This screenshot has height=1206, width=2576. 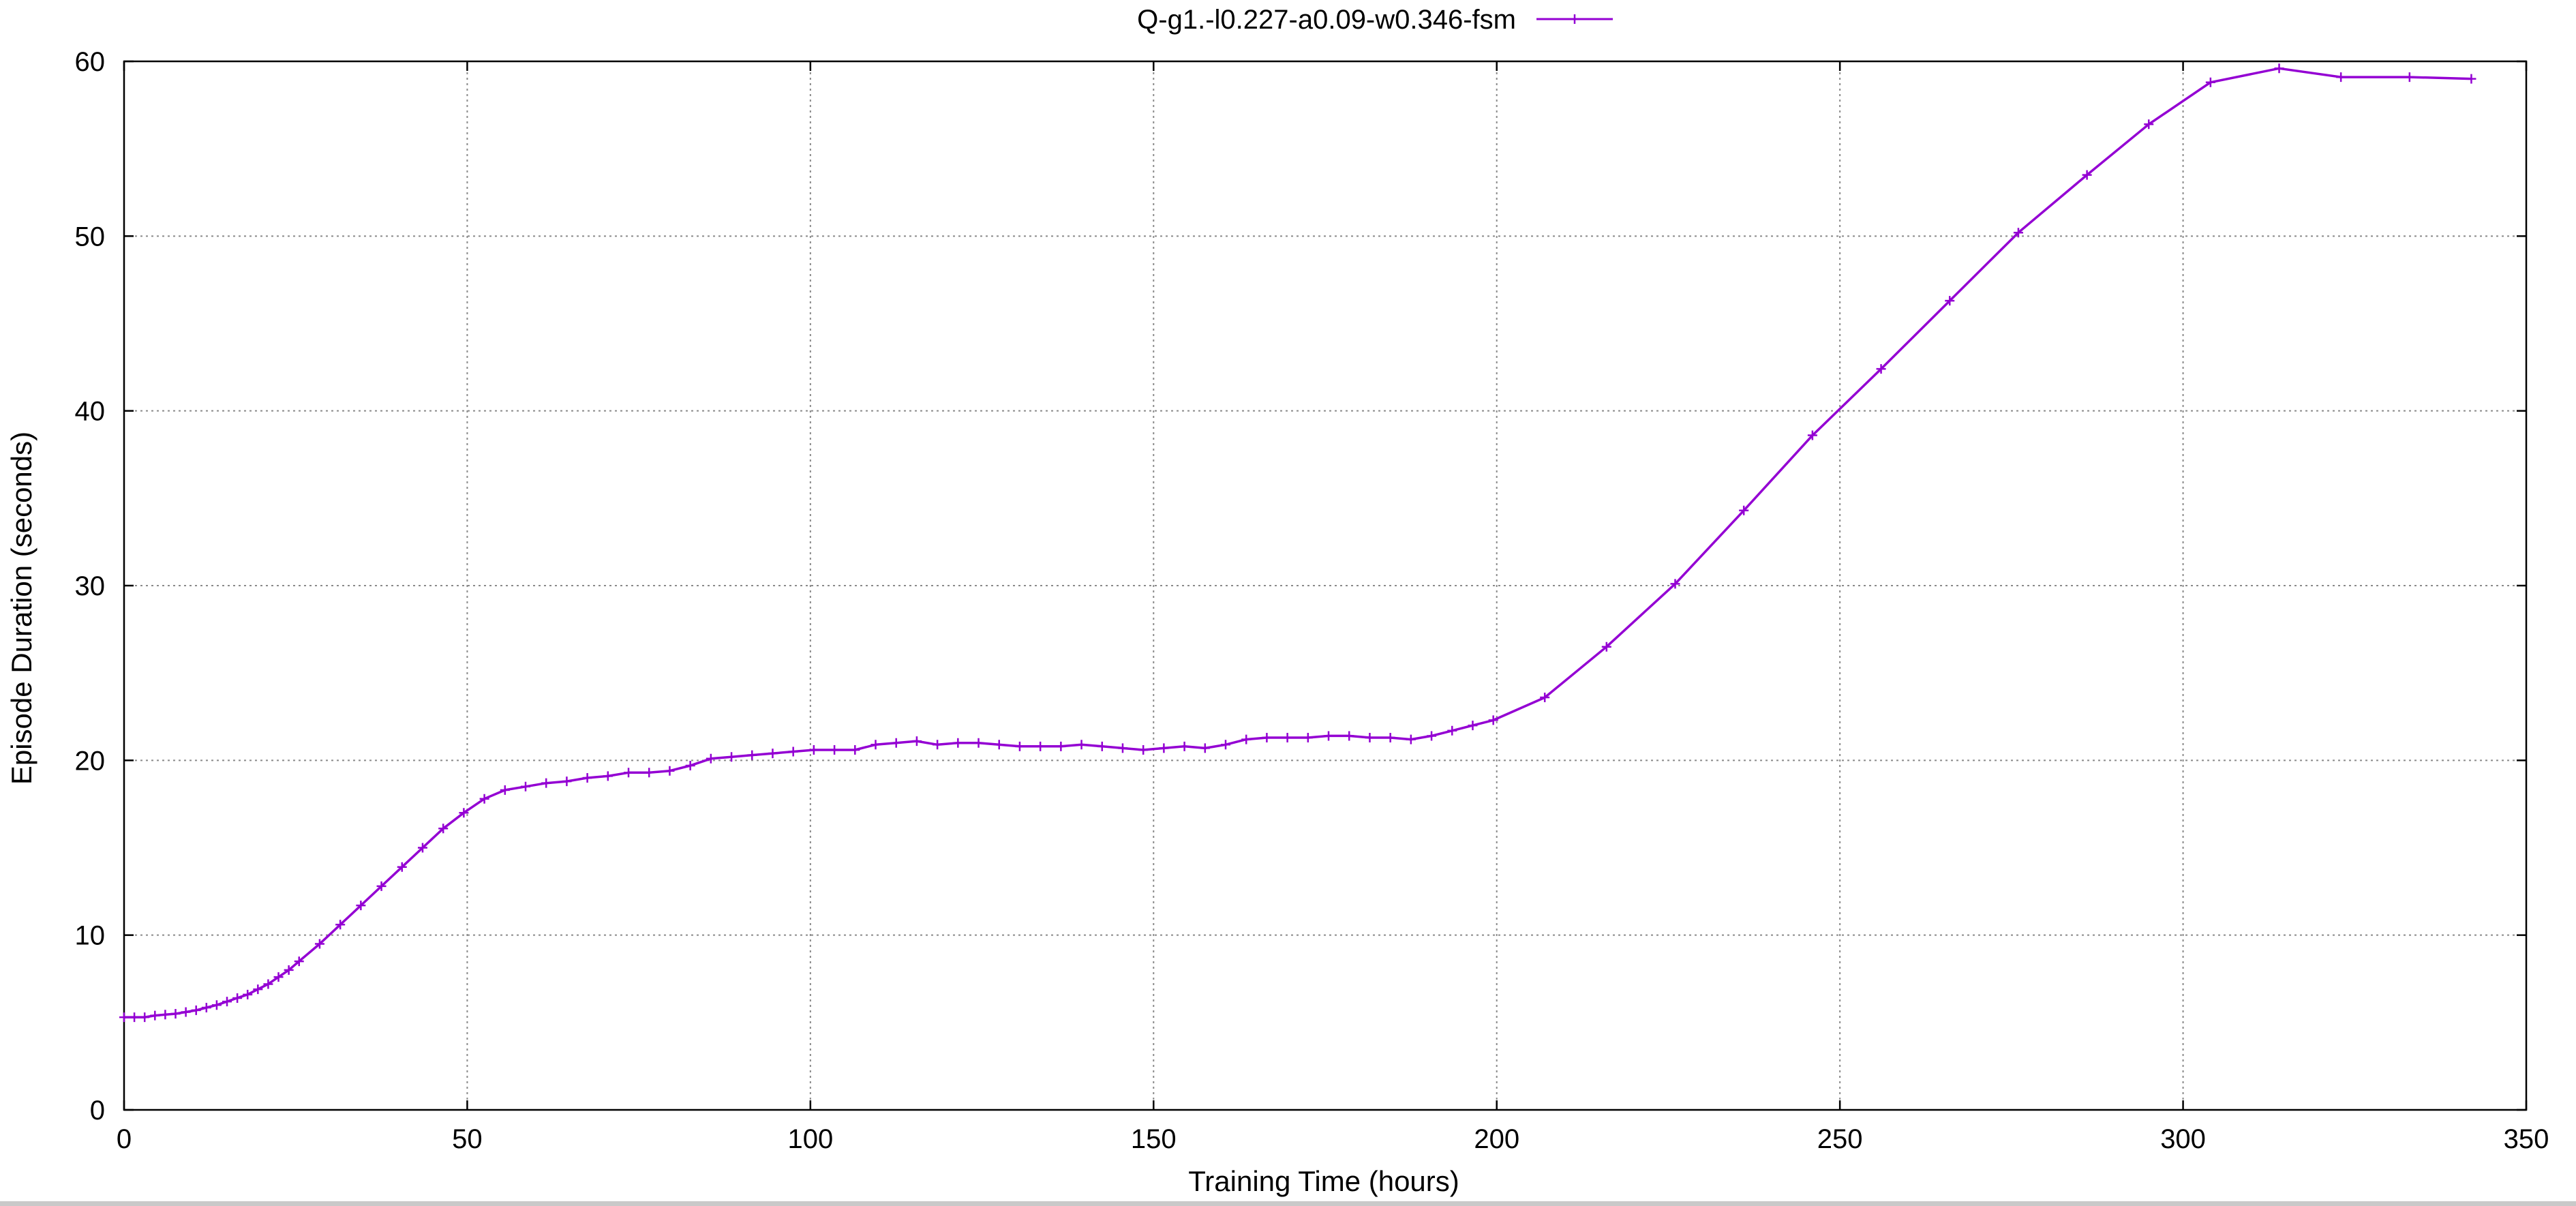 I want to click on x-axis-title: Training Time (hours), so click(x=1323, y=1181).